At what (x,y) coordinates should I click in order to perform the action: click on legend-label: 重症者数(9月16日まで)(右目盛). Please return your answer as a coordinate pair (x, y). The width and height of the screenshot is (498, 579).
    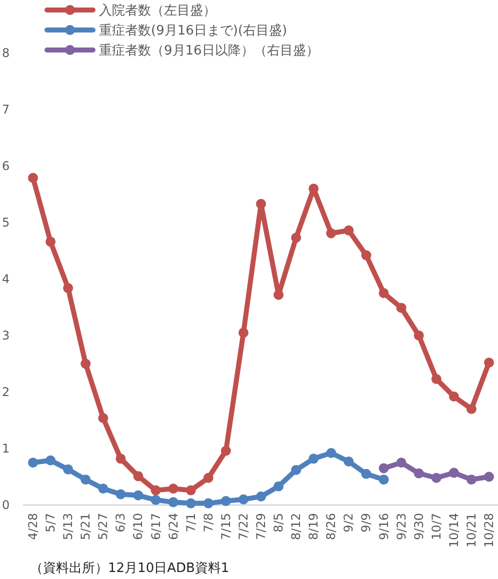
    Looking at the image, I should click on (193, 31).